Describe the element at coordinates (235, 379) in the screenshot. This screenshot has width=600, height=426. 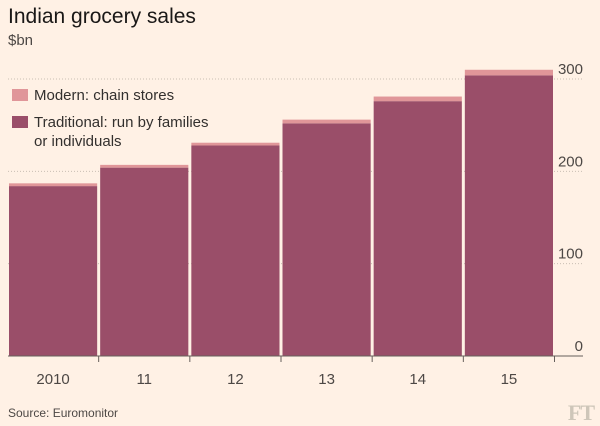
I see `x-tick-label-12: 12` at that location.